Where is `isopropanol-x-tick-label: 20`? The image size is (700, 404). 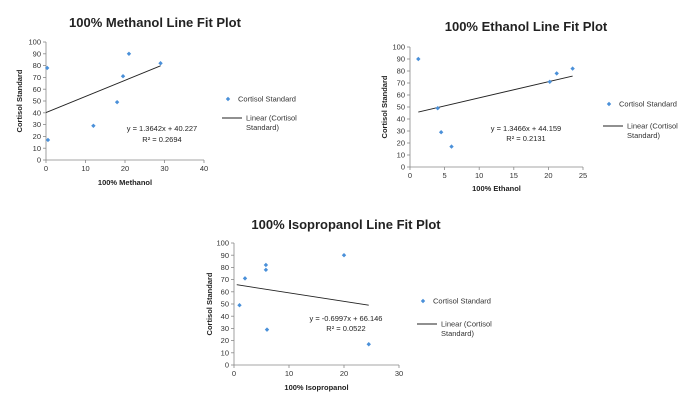
isopropanol-x-tick-label: 20 is located at coordinates (344, 373).